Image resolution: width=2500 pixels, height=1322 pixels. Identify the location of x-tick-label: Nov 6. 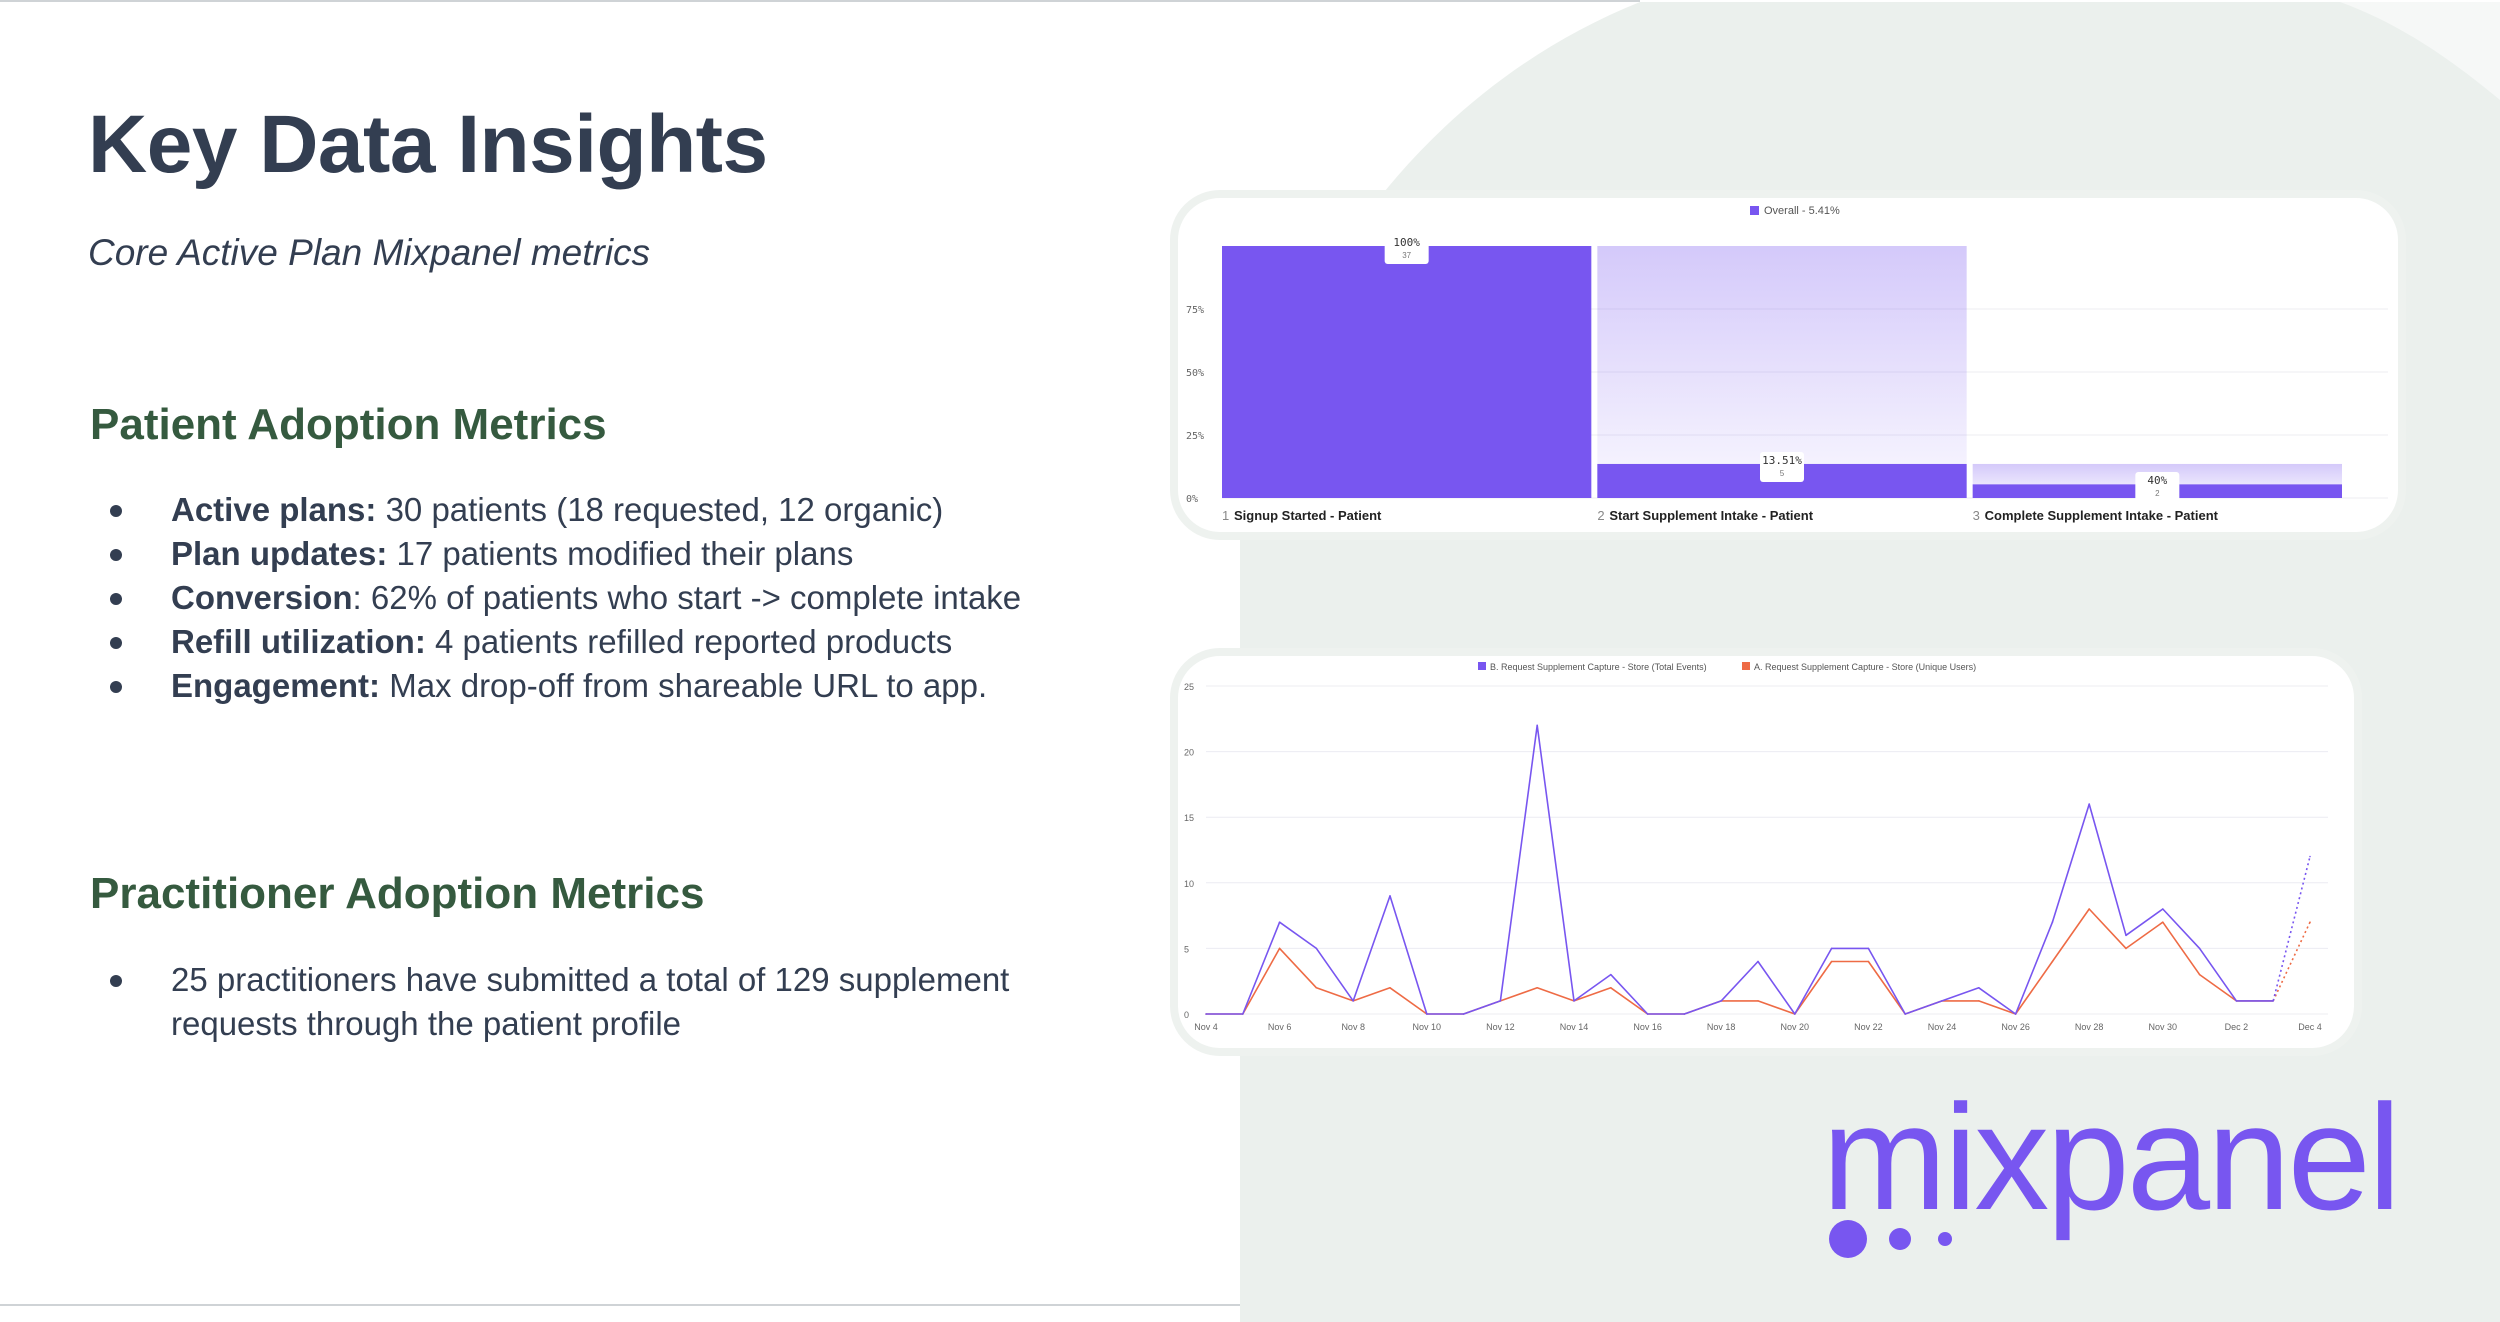
(1280, 1027).